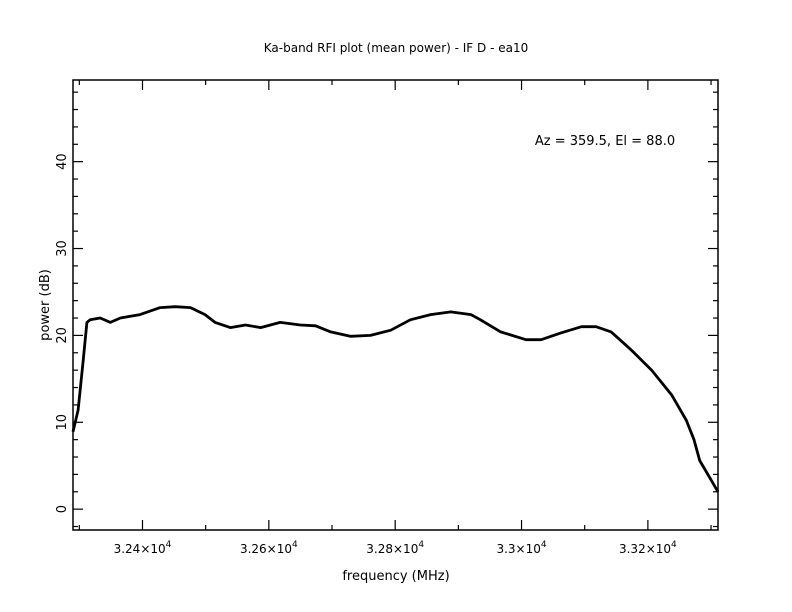 This screenshot has width=792, height=612. Describe the element at coordinates (395, 576) in the screenshot. I see `x-axis-label: frequency (MHz)` at that location.